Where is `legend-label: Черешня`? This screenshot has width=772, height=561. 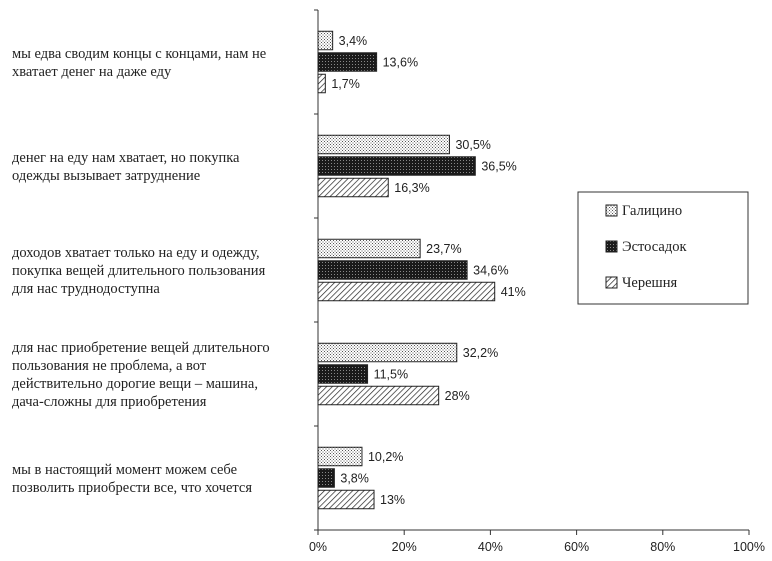 legend-label: Черешня is located at coordinates (649, 283).